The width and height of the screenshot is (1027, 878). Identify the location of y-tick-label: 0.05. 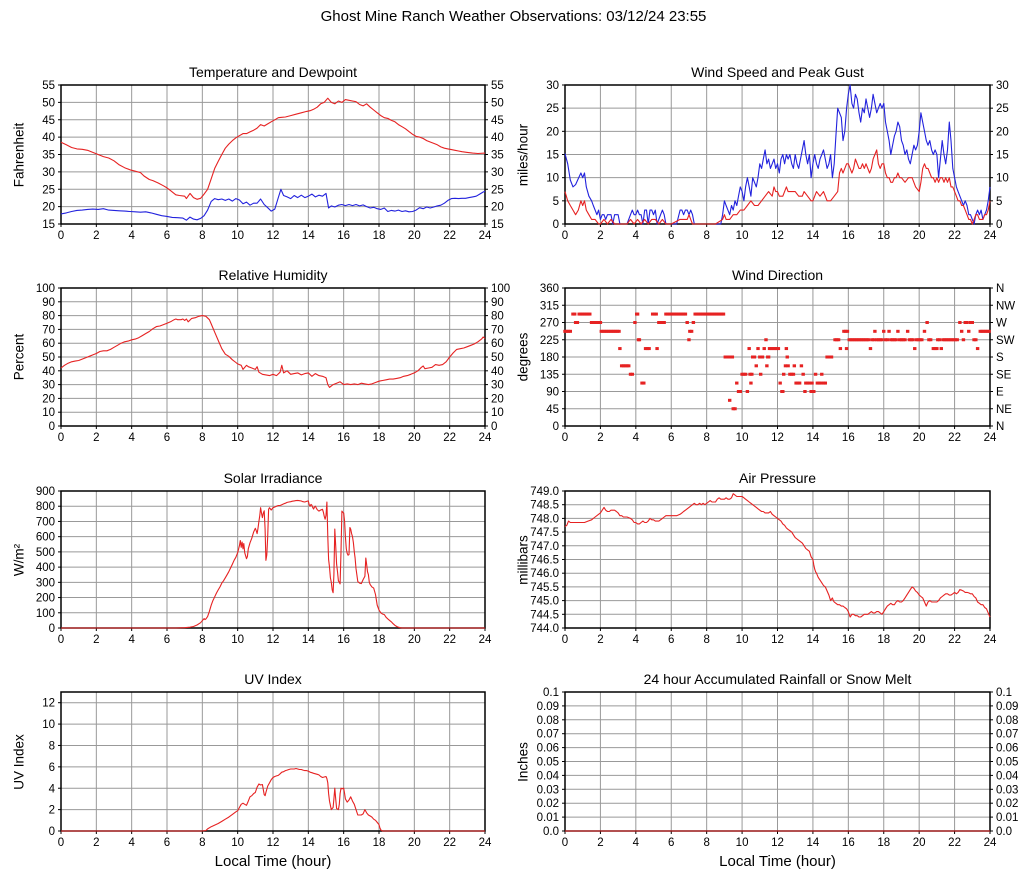
(548, 763).